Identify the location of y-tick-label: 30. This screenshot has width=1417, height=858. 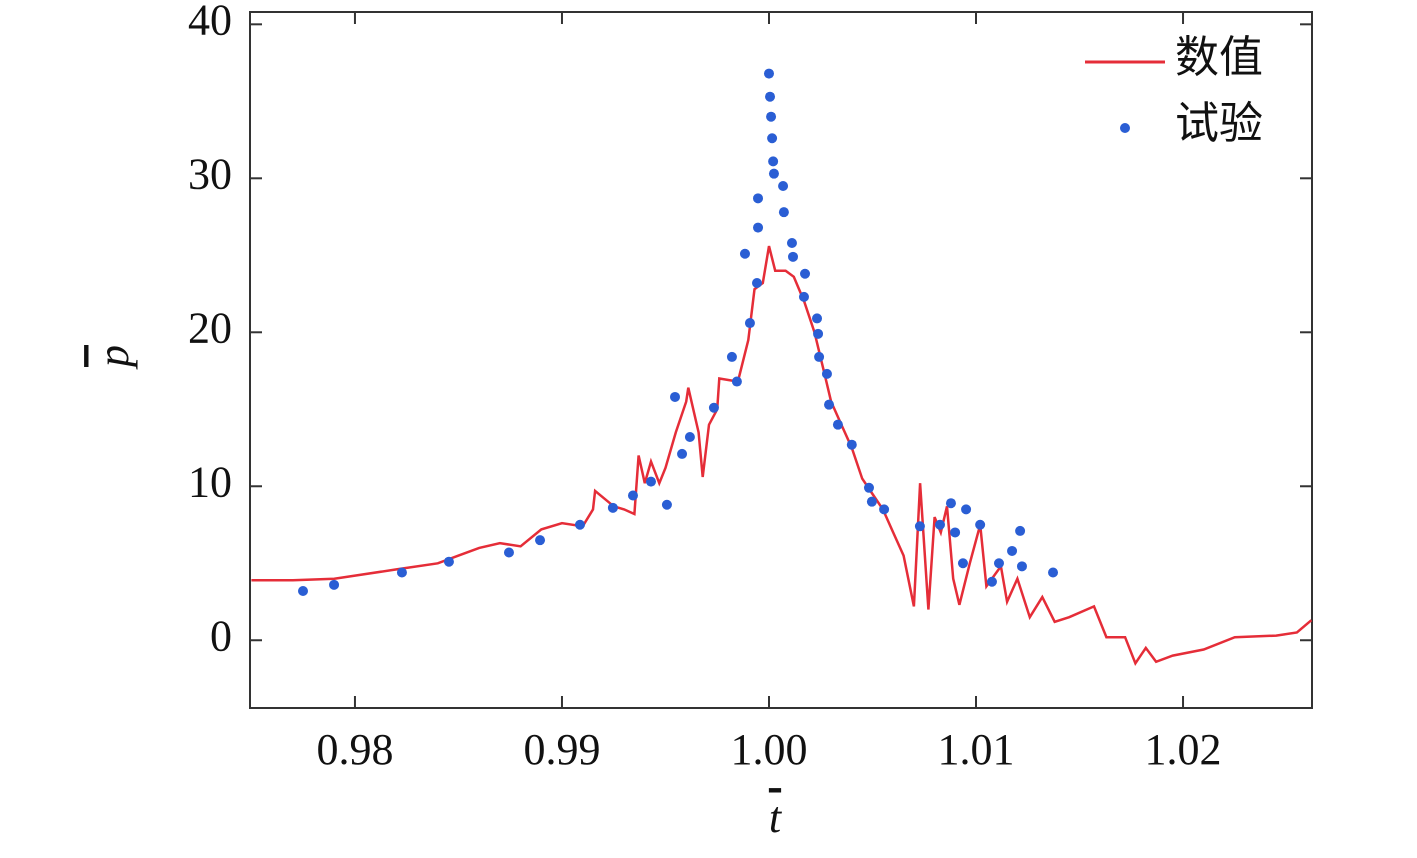
(210, 173).